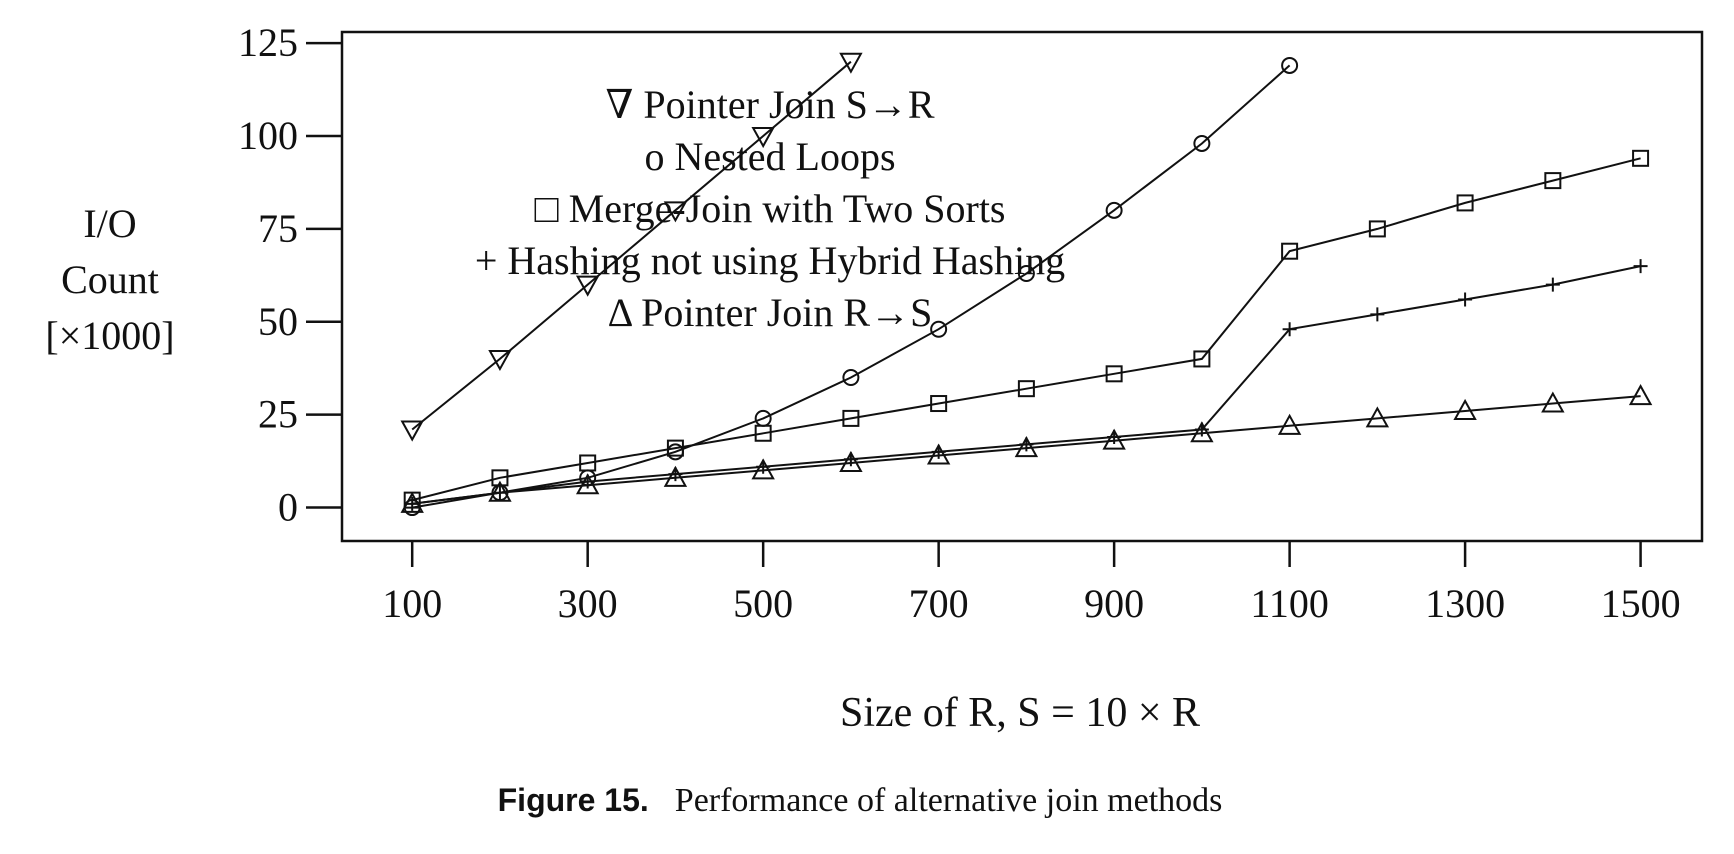  I want to click on y-tick-label: 50, so click(278, 321).